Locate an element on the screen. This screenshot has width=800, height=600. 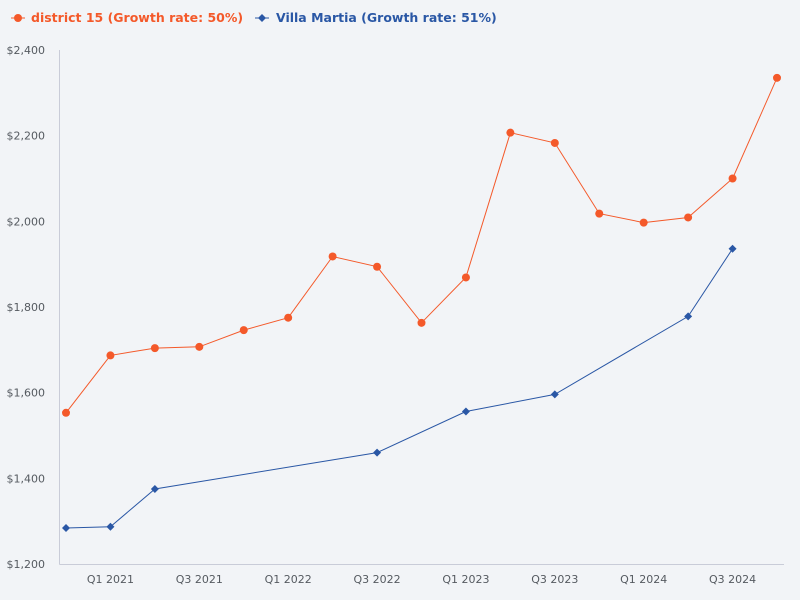
x-tick-label: Q3 2021 is located at coordinates (199, 579).